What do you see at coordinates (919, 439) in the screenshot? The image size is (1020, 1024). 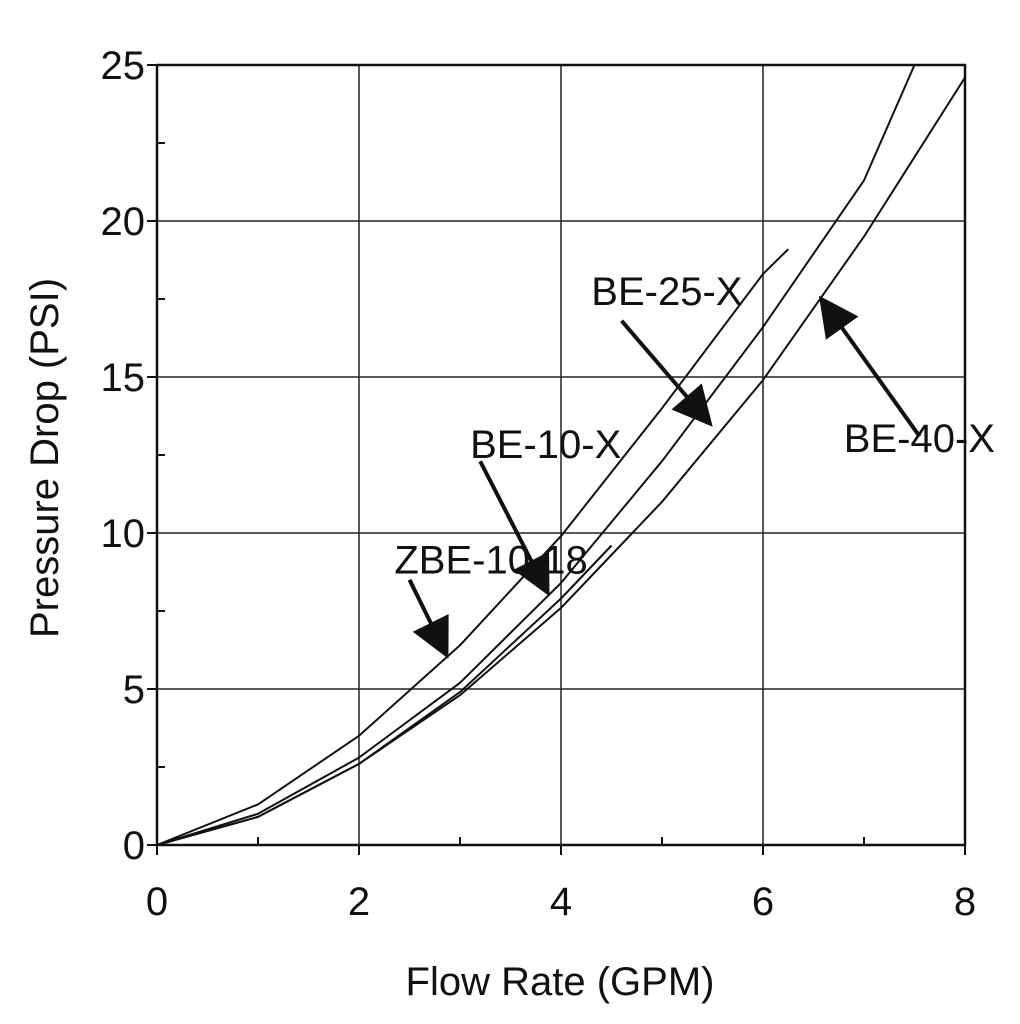 I see `annotation-label-be-40-x: BE-40-X` at bounding box center [919, 439].